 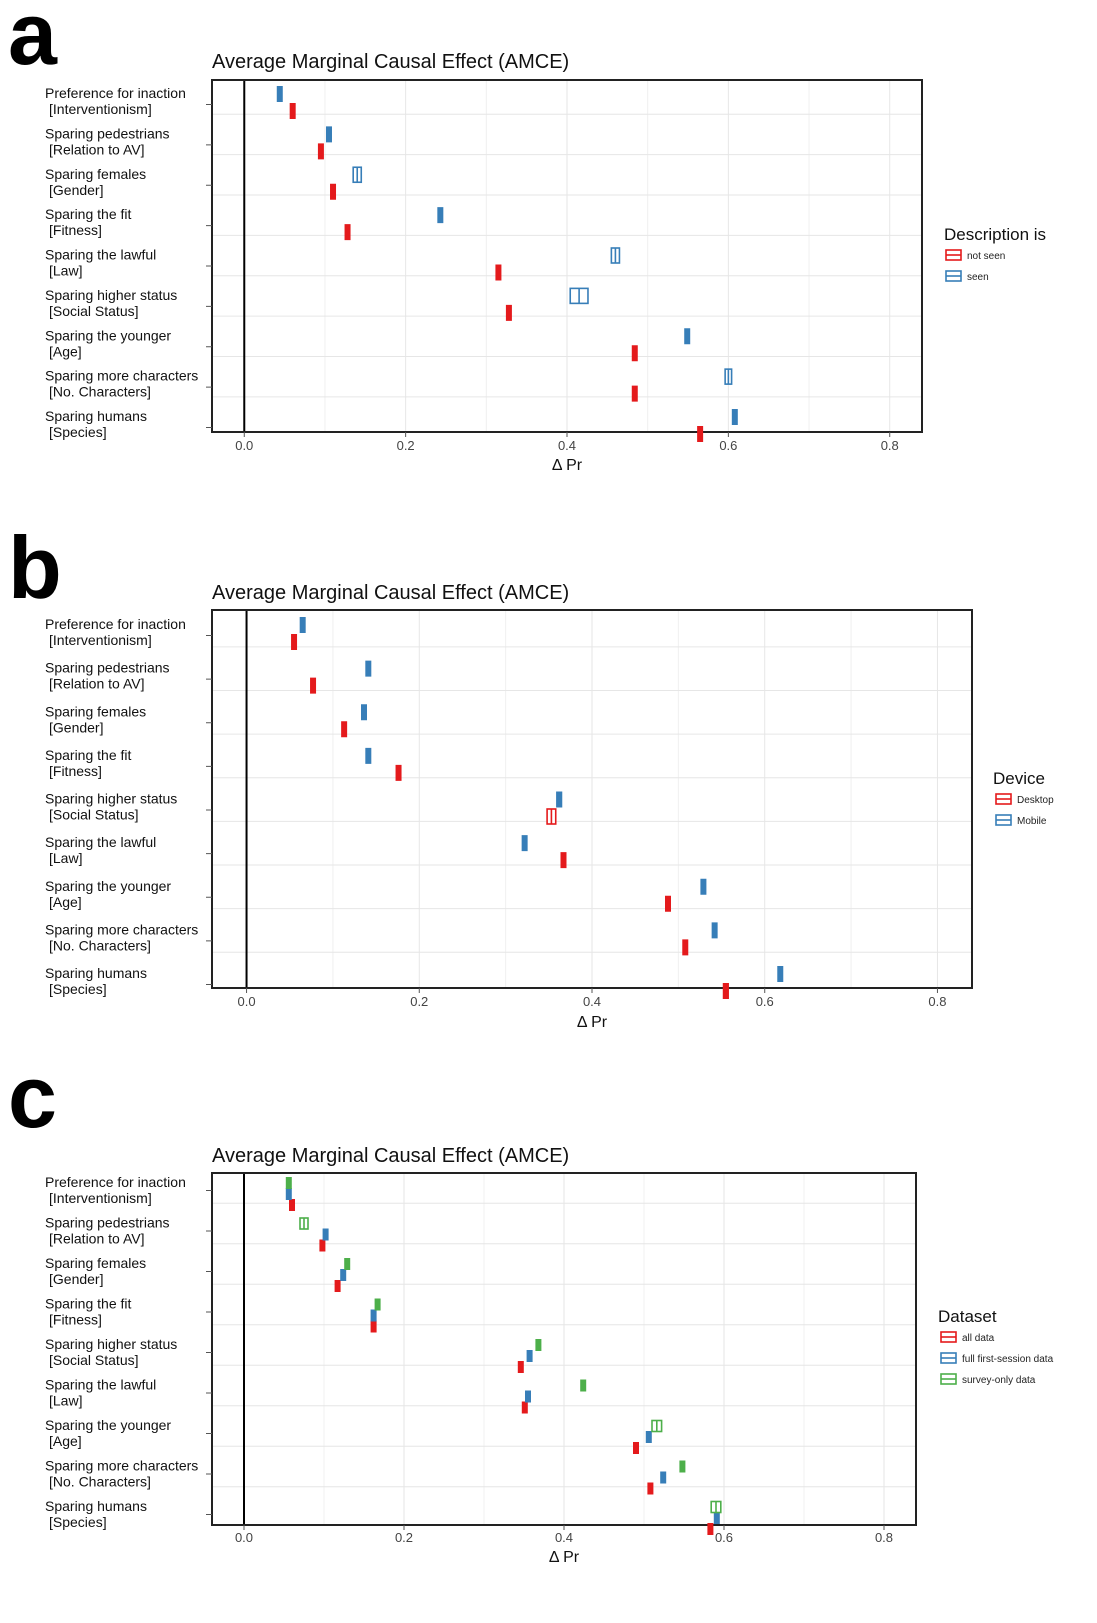 What do you see at coordinates (541, 799) in the screenshot?
I see `series-mobile` at bounding box center [541, 799].